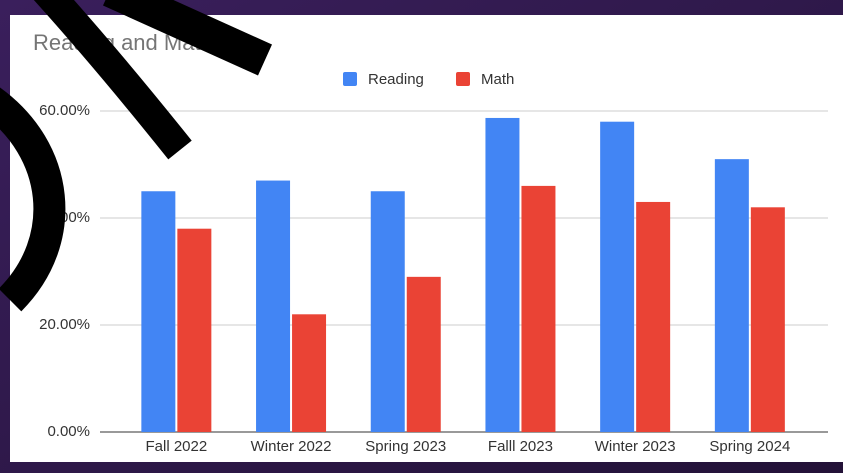  What do you see at coordinates (520, 446) in the screenshot?
I see `x-tick-label: Falll 2023` at bounding box center [520, 446].